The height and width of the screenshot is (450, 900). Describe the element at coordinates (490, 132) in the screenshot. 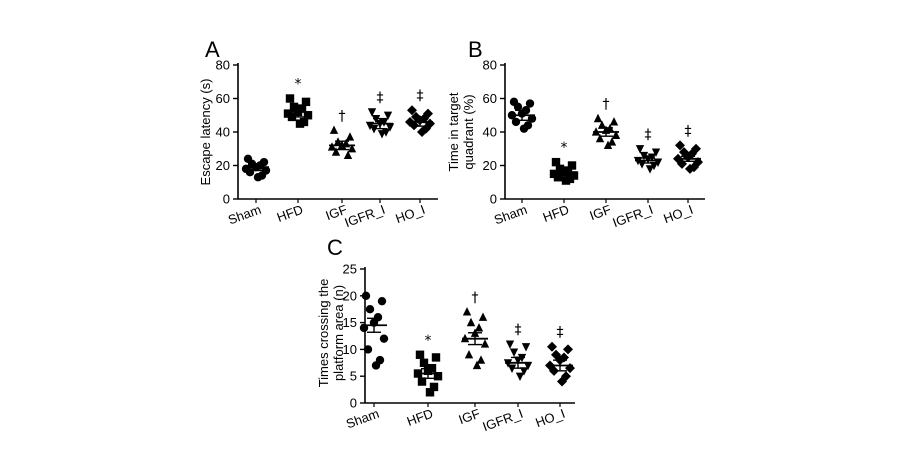

I see `y-tick-label: 40` at that location.